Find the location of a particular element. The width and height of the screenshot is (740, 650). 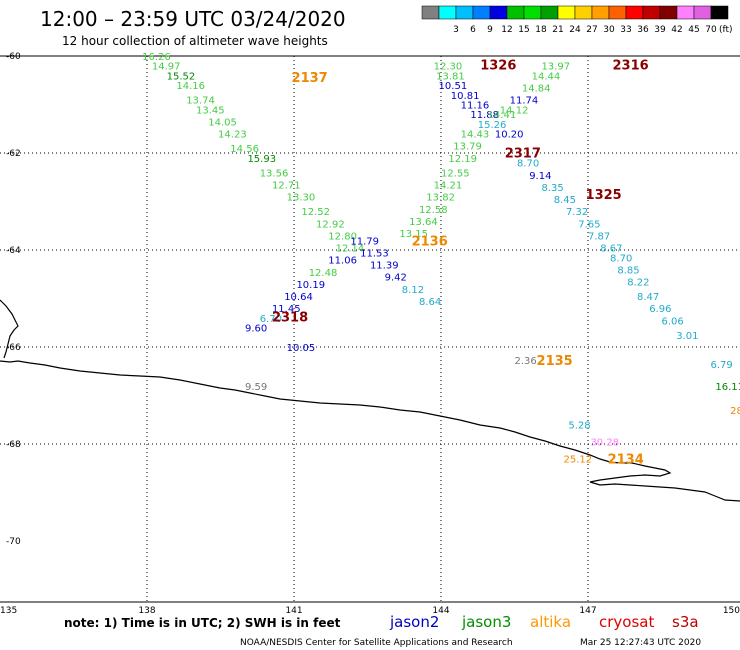

wave-height-value: 12.14 is located at coordinates (350, 249).